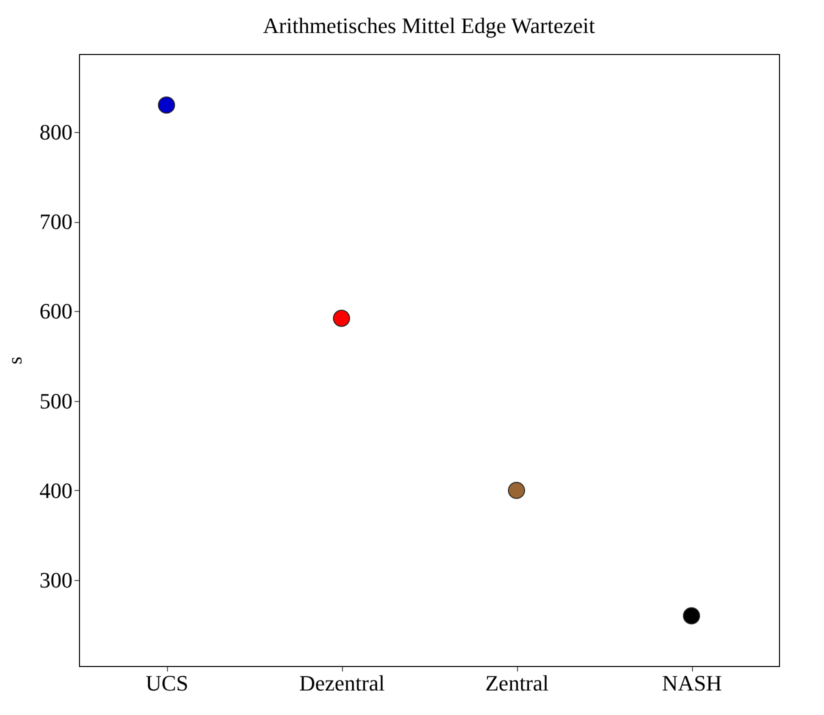 This screenshot has width=824, height=715. I want to click on chart-title: Arithmetisches Mittel Edge Wartezeit, so click(429, 25).